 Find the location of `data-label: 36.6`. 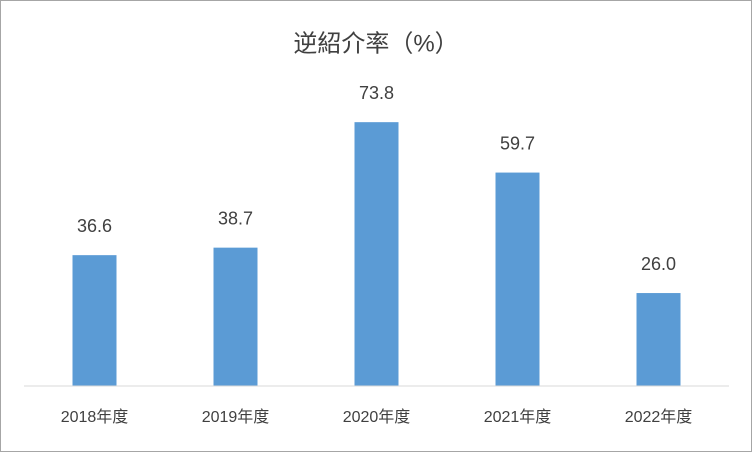

data-label: 36.6 is located at coordinates (94, 226).